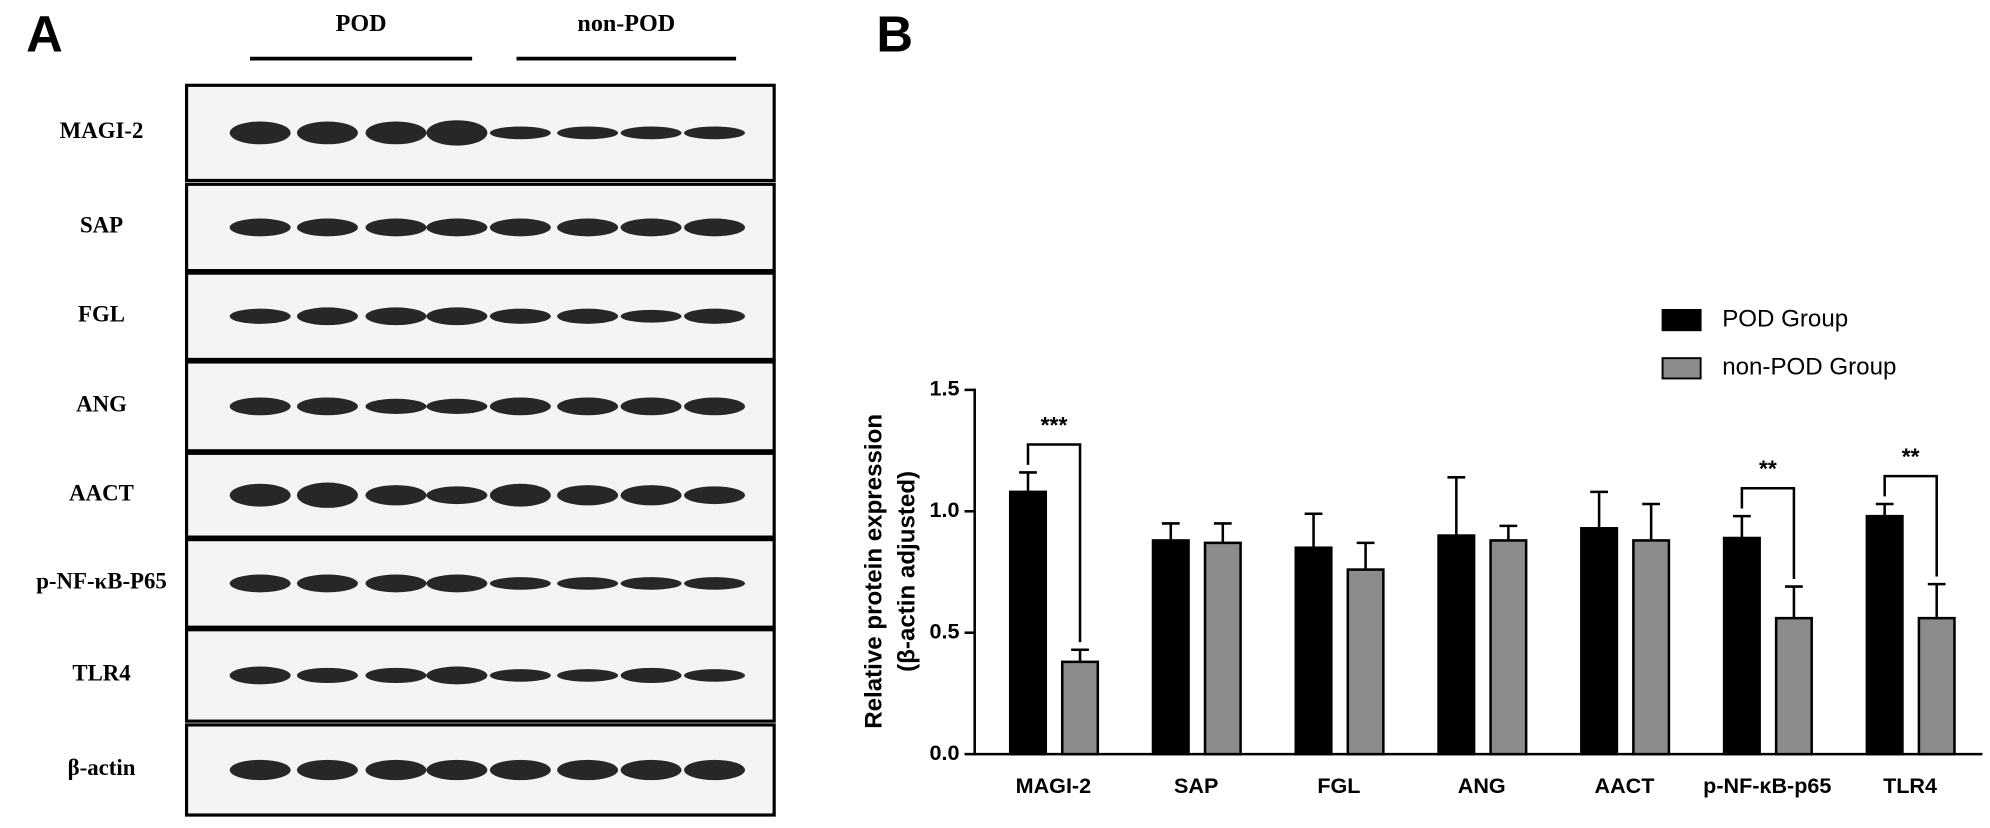 This screenshot has height=828, width=1990. What do you see at coordinates (1910, 785) in the screenshot?
I see `x-tick-label: TLR4` at bounding box center [1910, 785].